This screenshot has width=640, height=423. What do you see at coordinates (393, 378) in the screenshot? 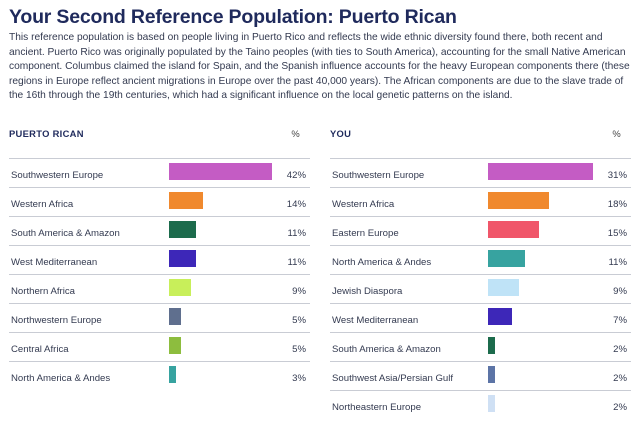
I see `region-label: Southwest Asia/Persian Gulf` at bounding box center [393, 378].